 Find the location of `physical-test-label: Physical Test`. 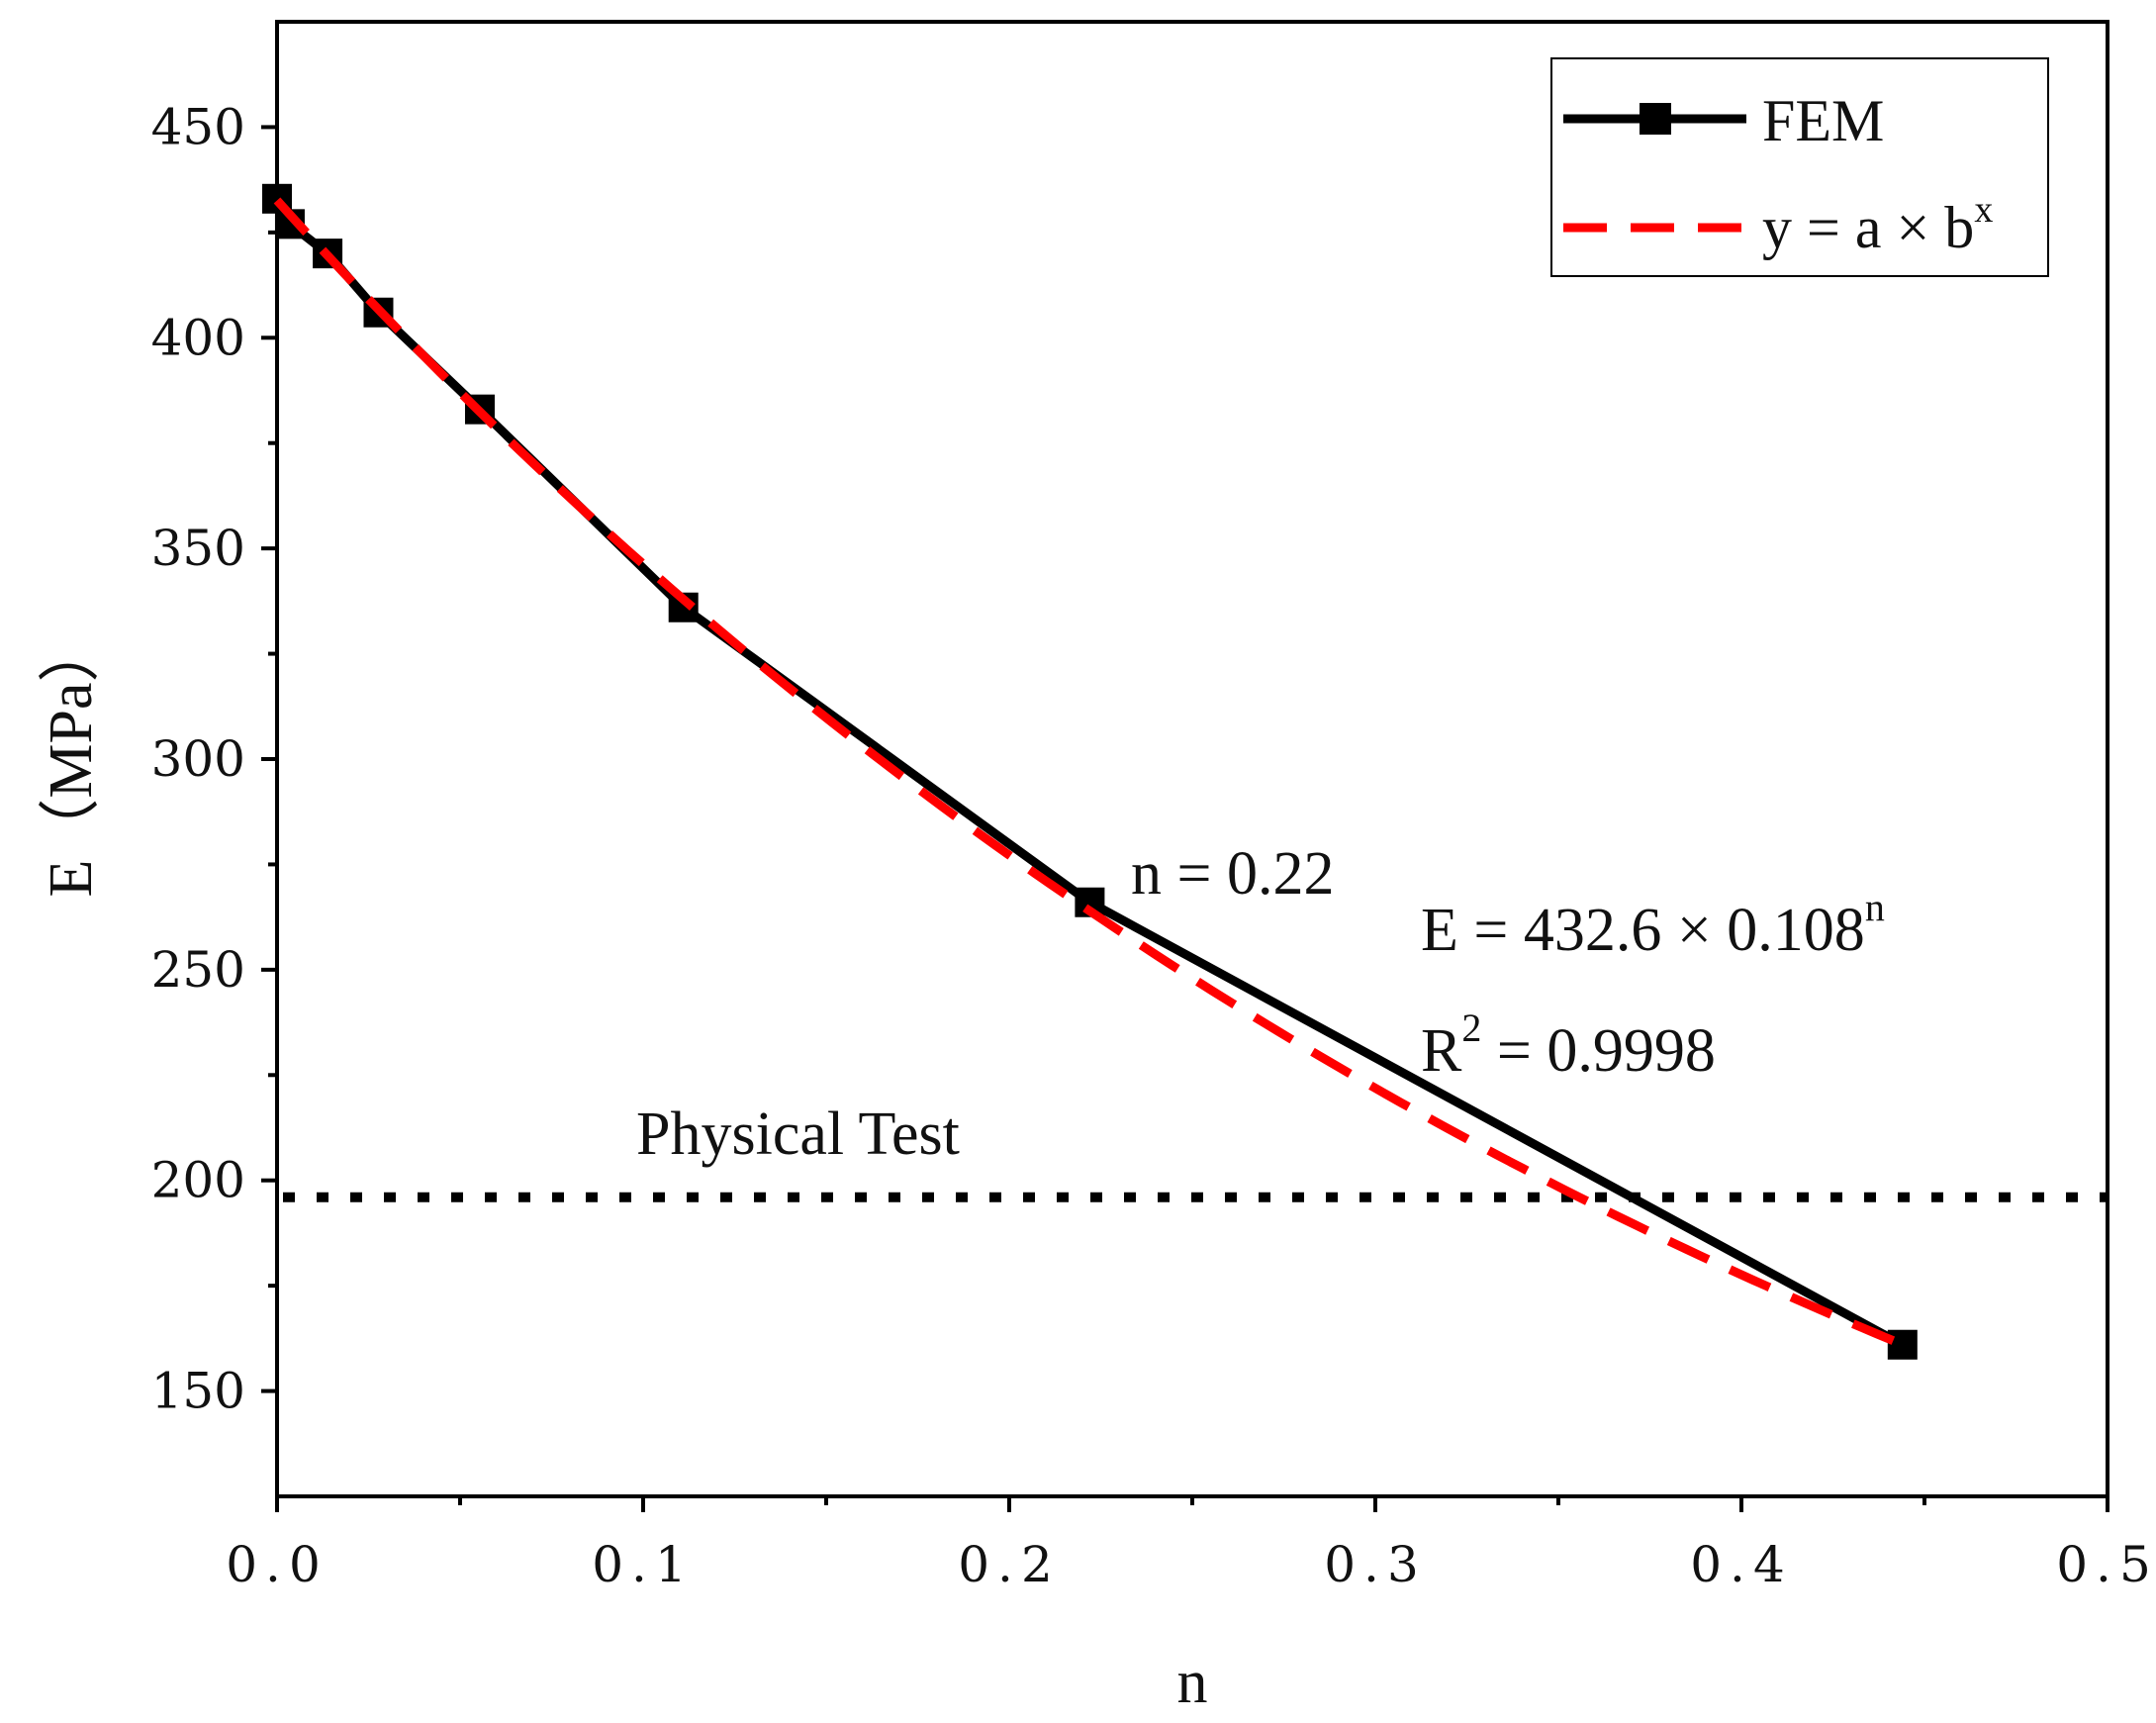

physical-test-label: Physical Test is located at coordinates (798, 1135).